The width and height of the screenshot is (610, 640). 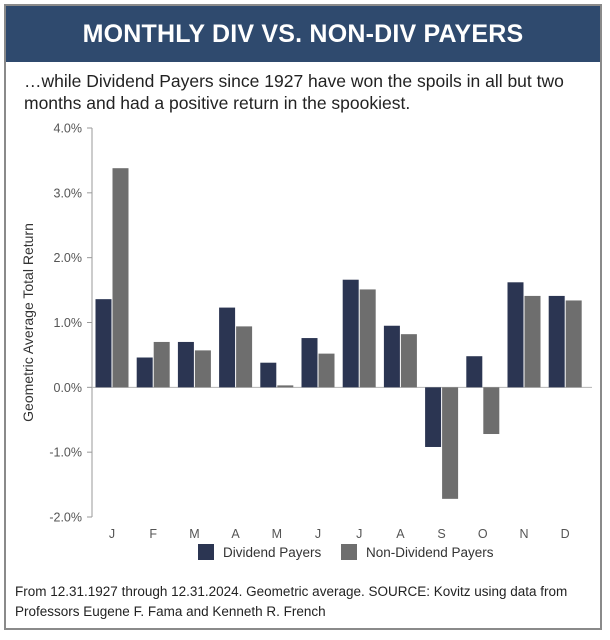 What do you see at coordinates (65, 518) in the screenshot?
I see `y-tick-label: -2.0%` at bounding box center [65, 518].